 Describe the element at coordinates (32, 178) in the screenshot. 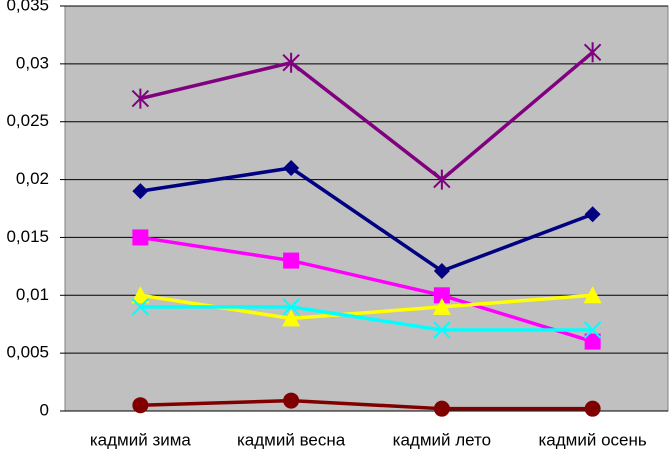

I see `y-tick-label: 0,02` at that location.